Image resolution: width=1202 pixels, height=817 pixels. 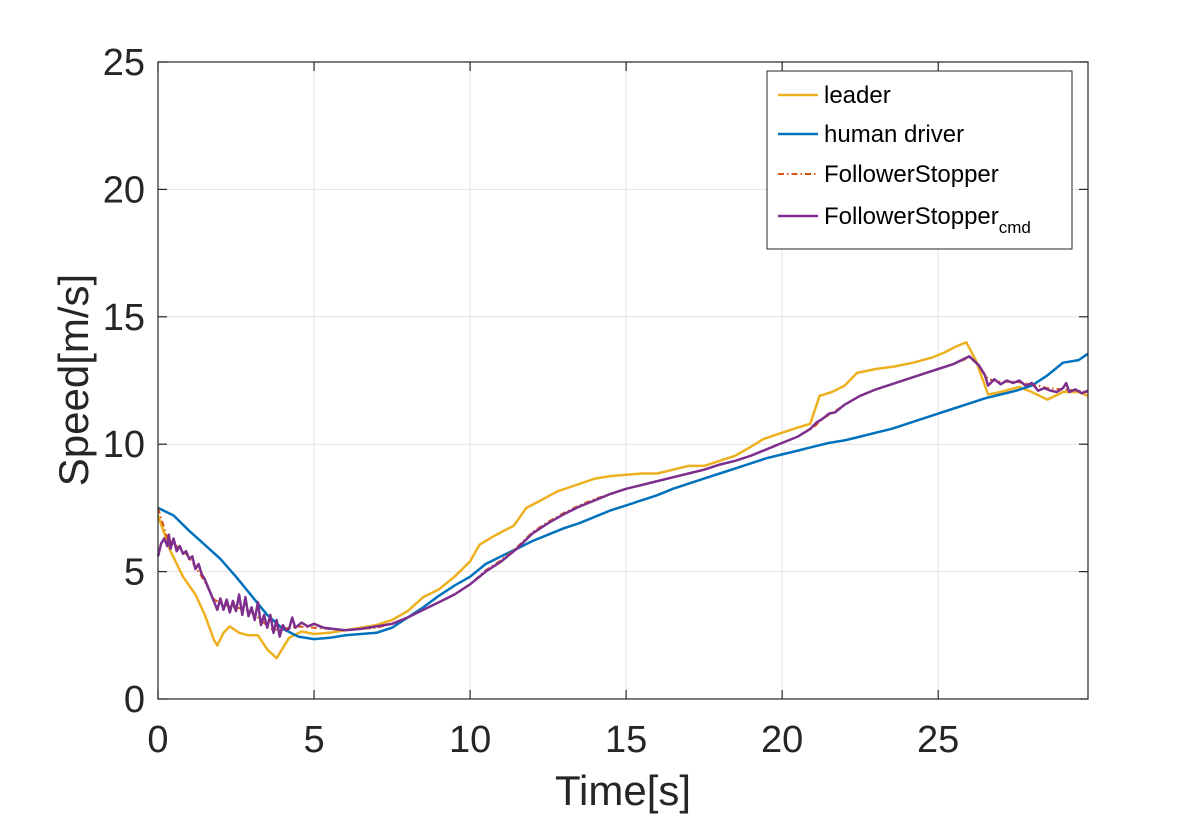 I want to click on x-tick-label: 5, so click(x=313, y=740).